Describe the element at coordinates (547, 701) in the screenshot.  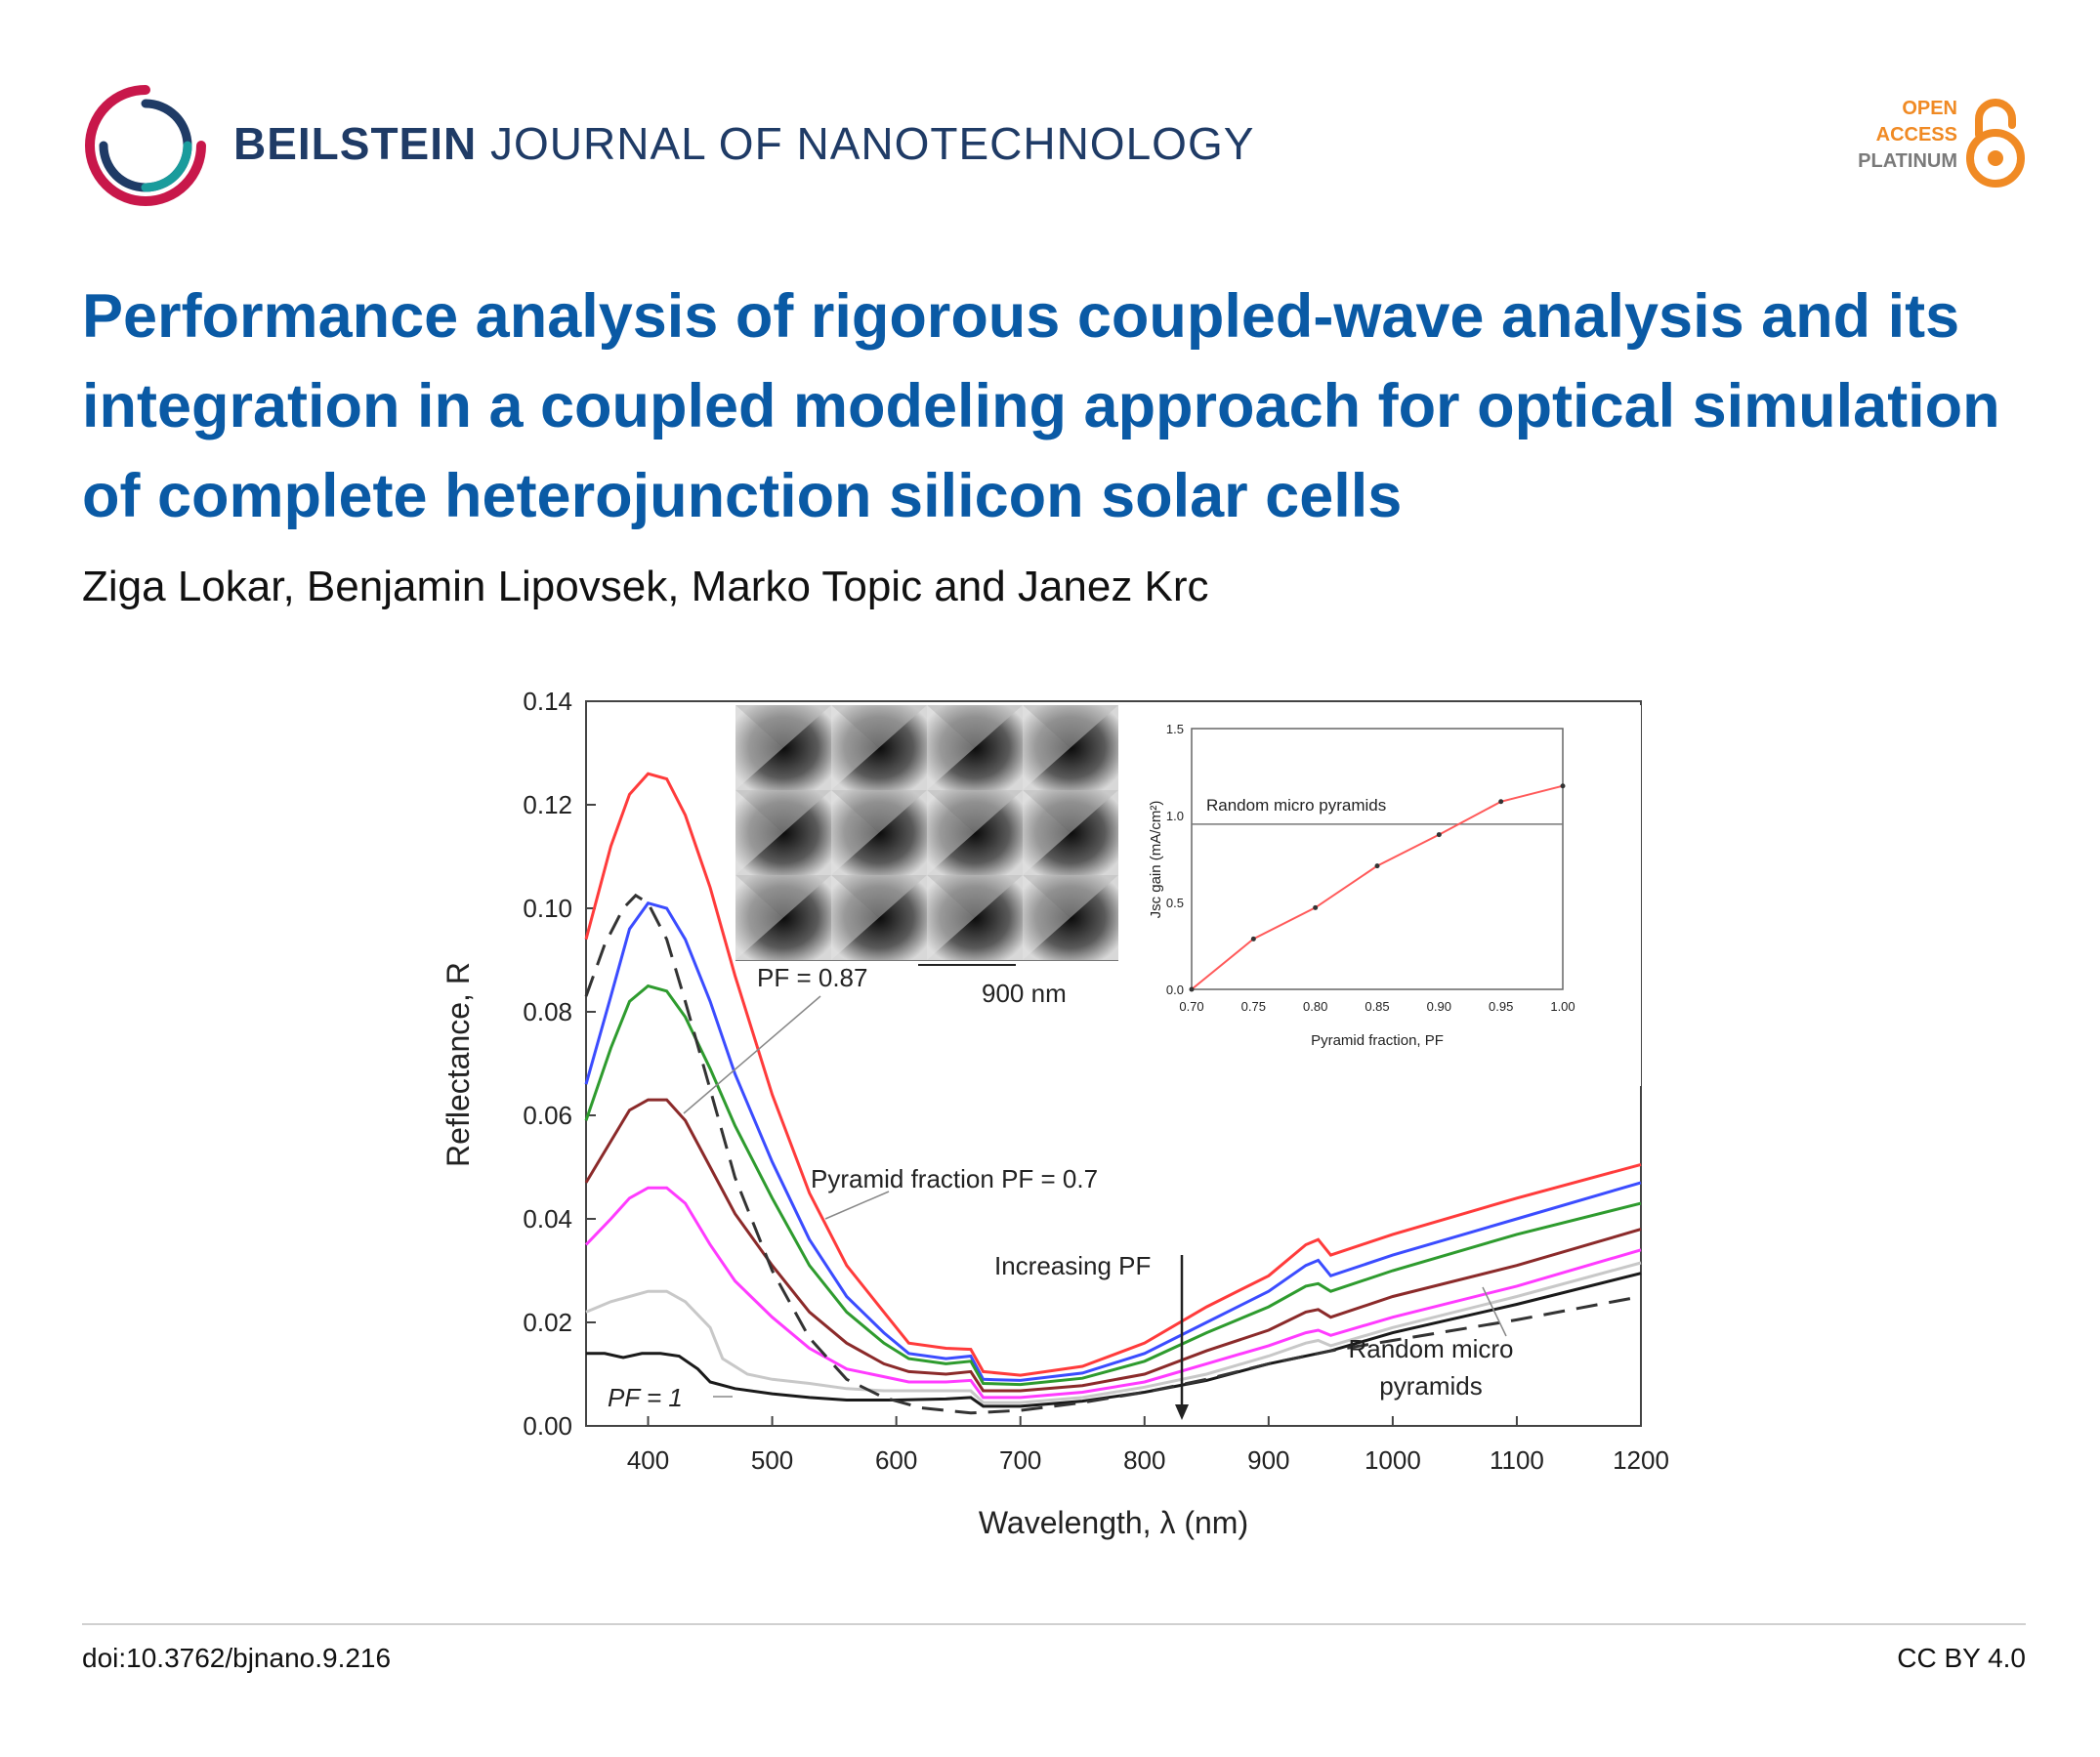
I see `main-y-tick-label: 0.14` at that location.